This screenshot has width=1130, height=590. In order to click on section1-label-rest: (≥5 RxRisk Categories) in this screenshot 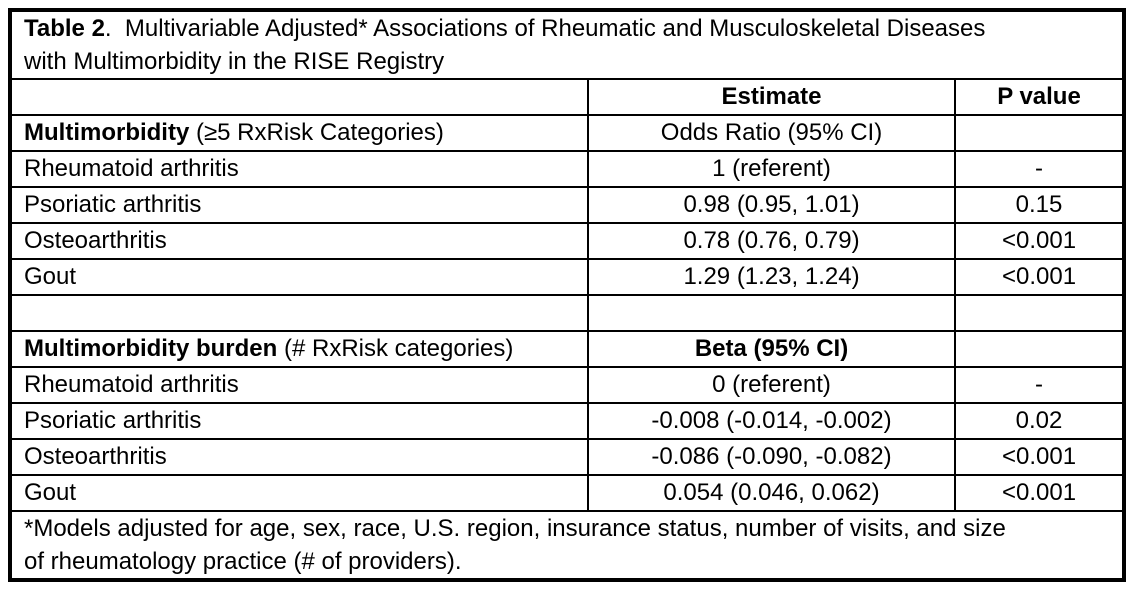, I will do `click(316, 132)`.